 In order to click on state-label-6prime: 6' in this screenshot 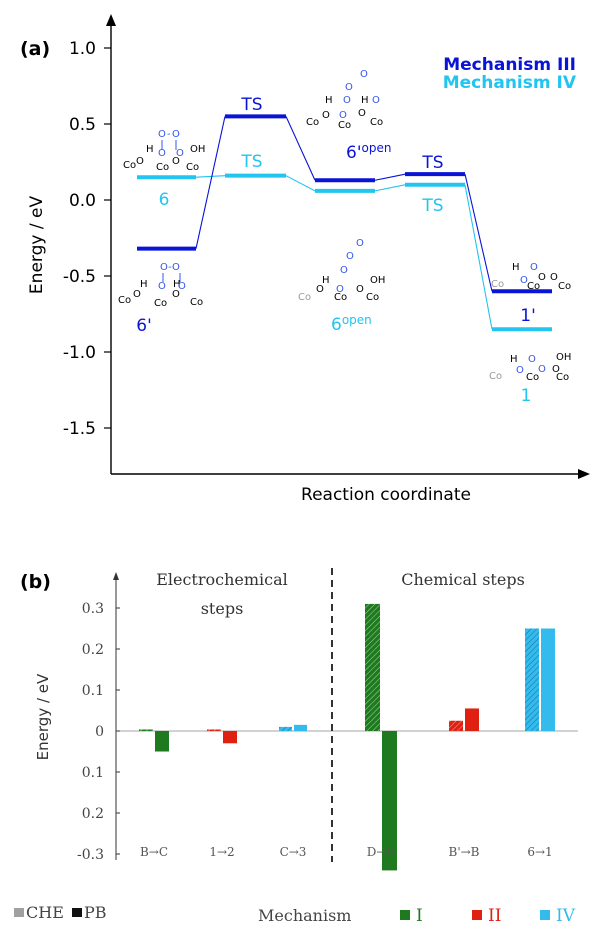, I will do `click(144, 326)`.